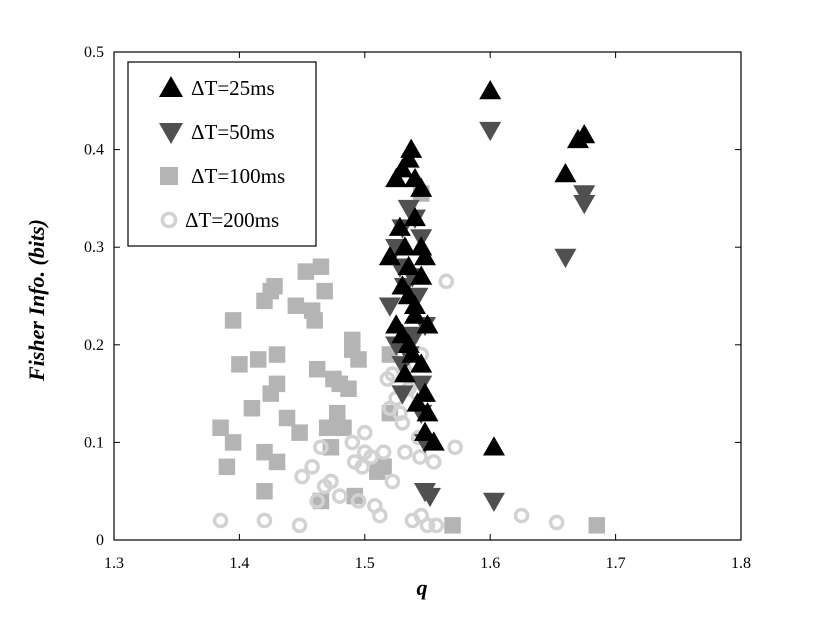 This screenshot has width=830, height=619. I want to click on x-axis-title: q, so click(422, 587).